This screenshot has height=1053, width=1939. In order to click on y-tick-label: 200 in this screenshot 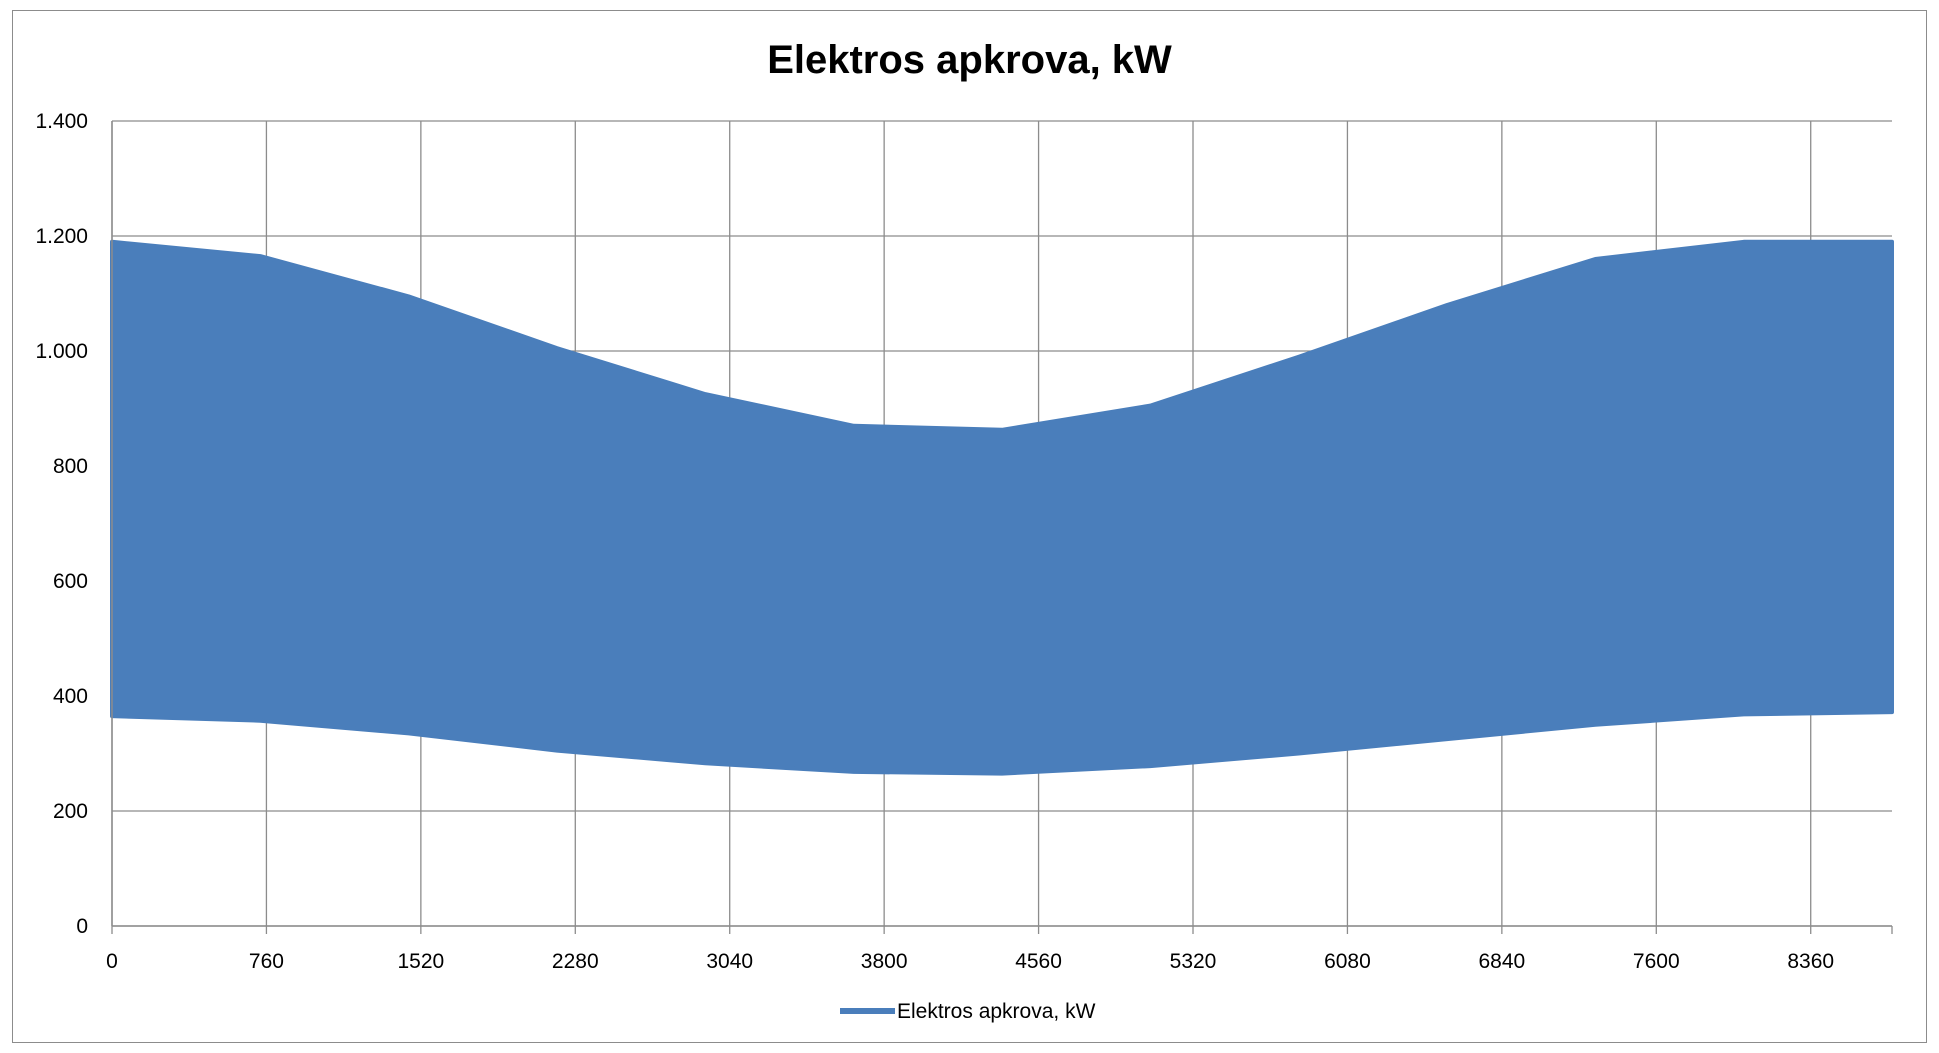, I will do `click(70, 811)`.